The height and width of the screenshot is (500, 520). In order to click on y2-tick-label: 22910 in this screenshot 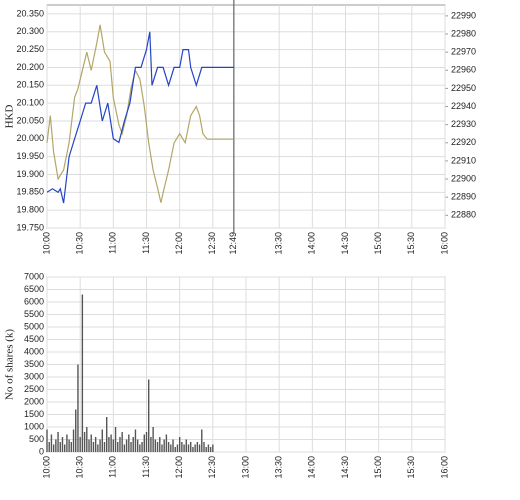, I will do `click(463, 160)`.